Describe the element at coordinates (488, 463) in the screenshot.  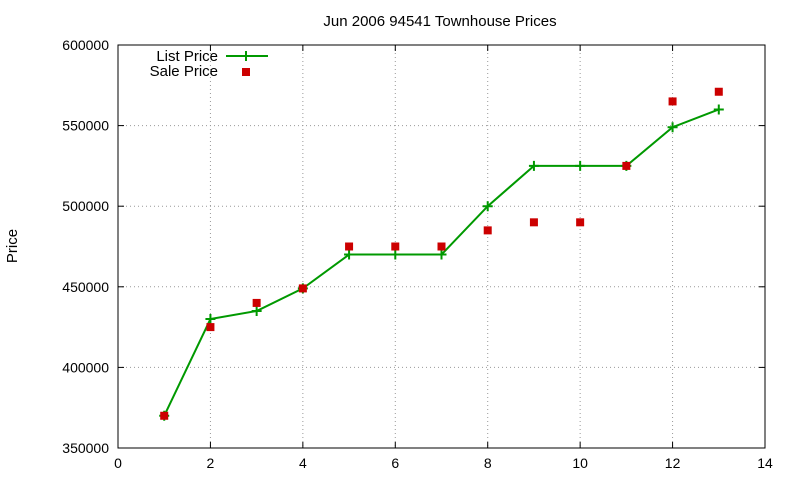
I see `x-tick-label: 8` at that location.